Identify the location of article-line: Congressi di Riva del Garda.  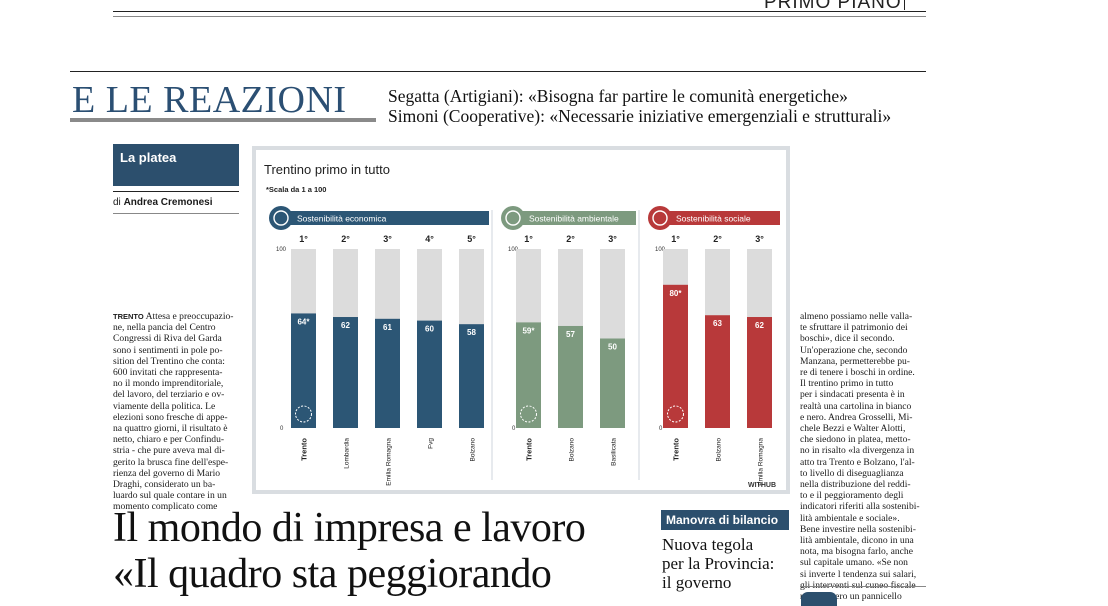
(177, 338).